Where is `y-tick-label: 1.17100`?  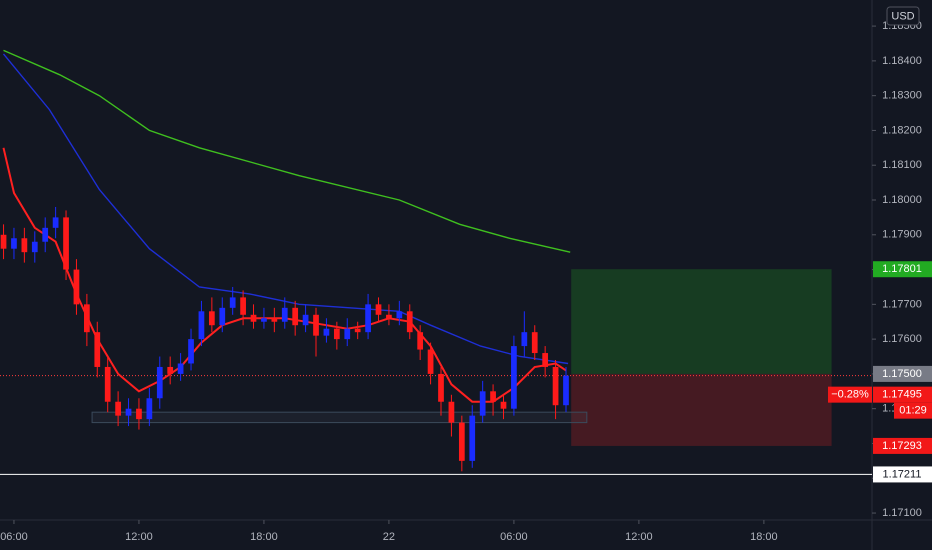 y-tick-label: 1.17100 is located at coordinates (902, 513).